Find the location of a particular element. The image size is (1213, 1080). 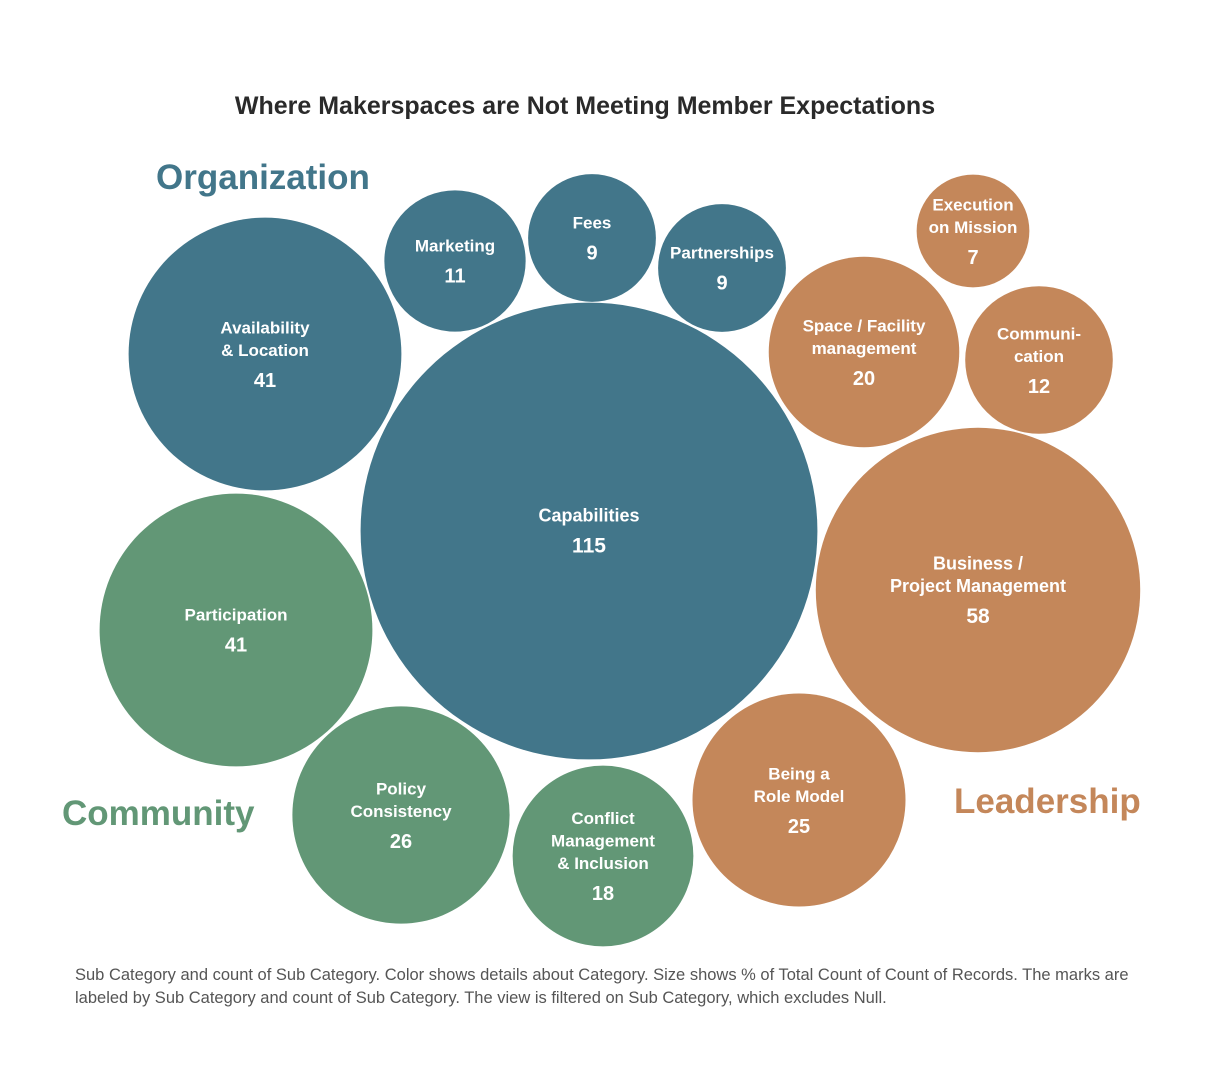

bubble-circle-fees is located at coordinates (592, 238).